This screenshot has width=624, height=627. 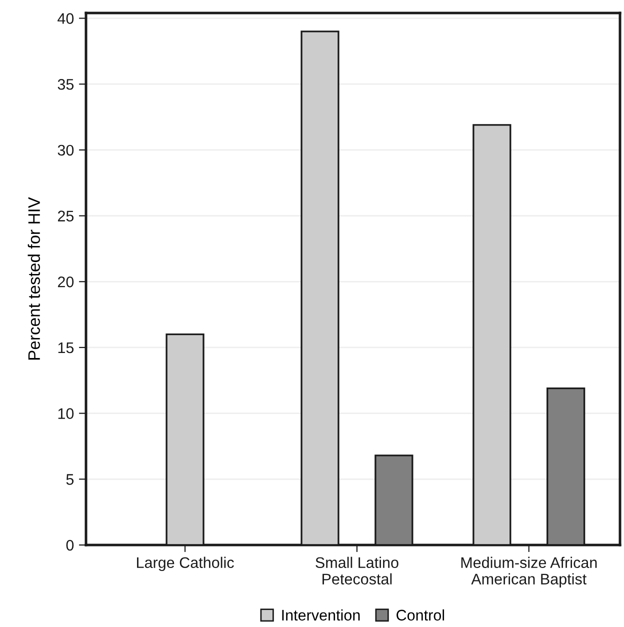 I want to click on legend-label: Control, so click(x=420, y=615).